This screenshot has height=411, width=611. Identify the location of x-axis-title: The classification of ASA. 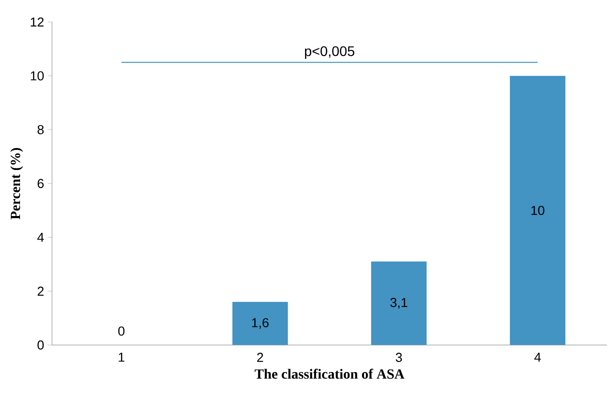
(329, 373).